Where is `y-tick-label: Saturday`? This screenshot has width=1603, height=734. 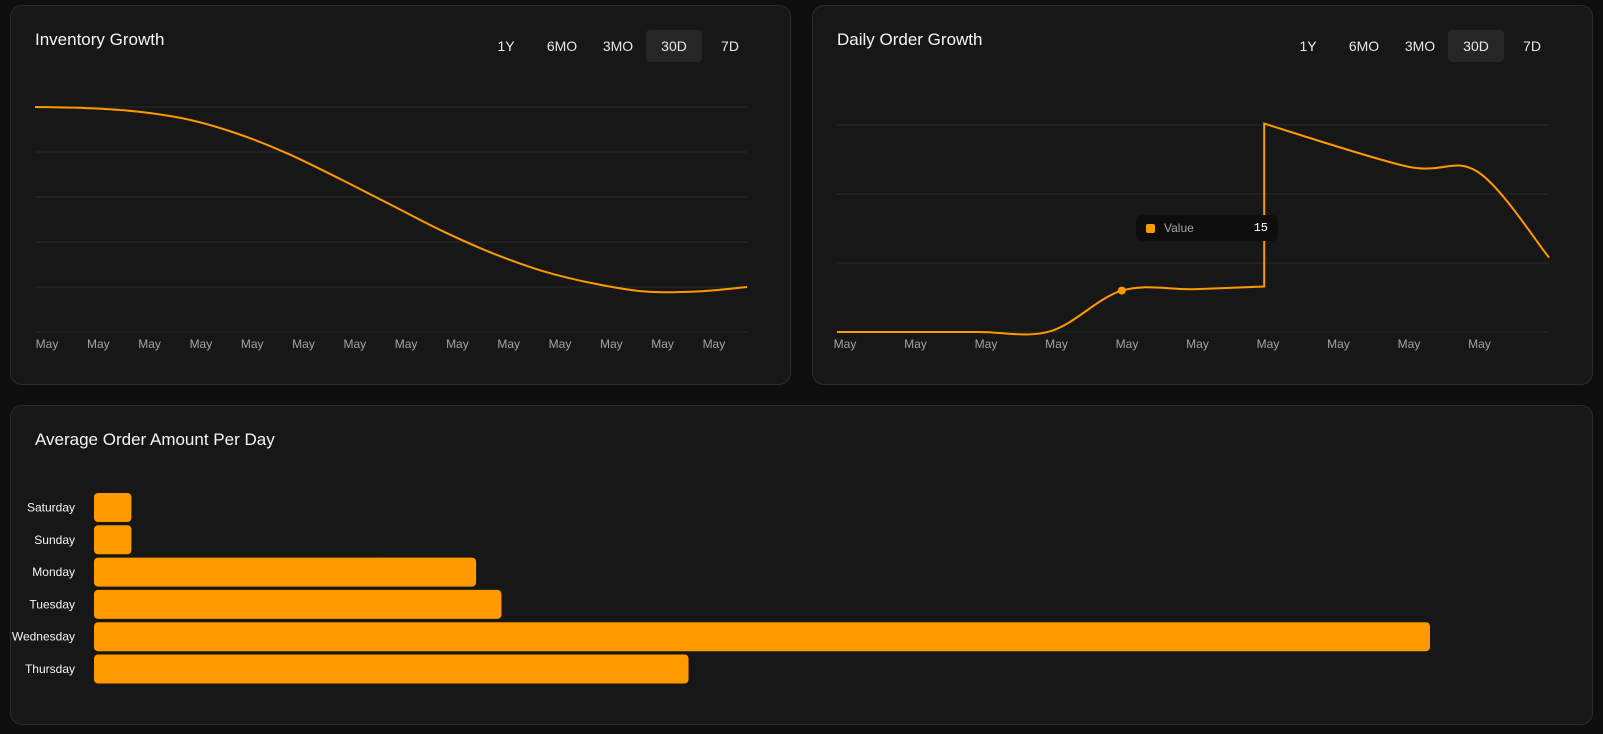 y-tick-label: Saturday is located at coordinates (51, 508).